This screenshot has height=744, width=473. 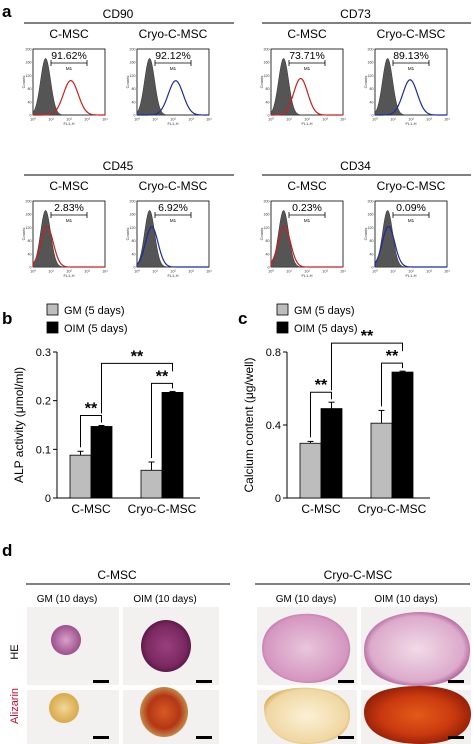 I want to click on he-gm-cryo-pellet, so click(x=306, y=648).